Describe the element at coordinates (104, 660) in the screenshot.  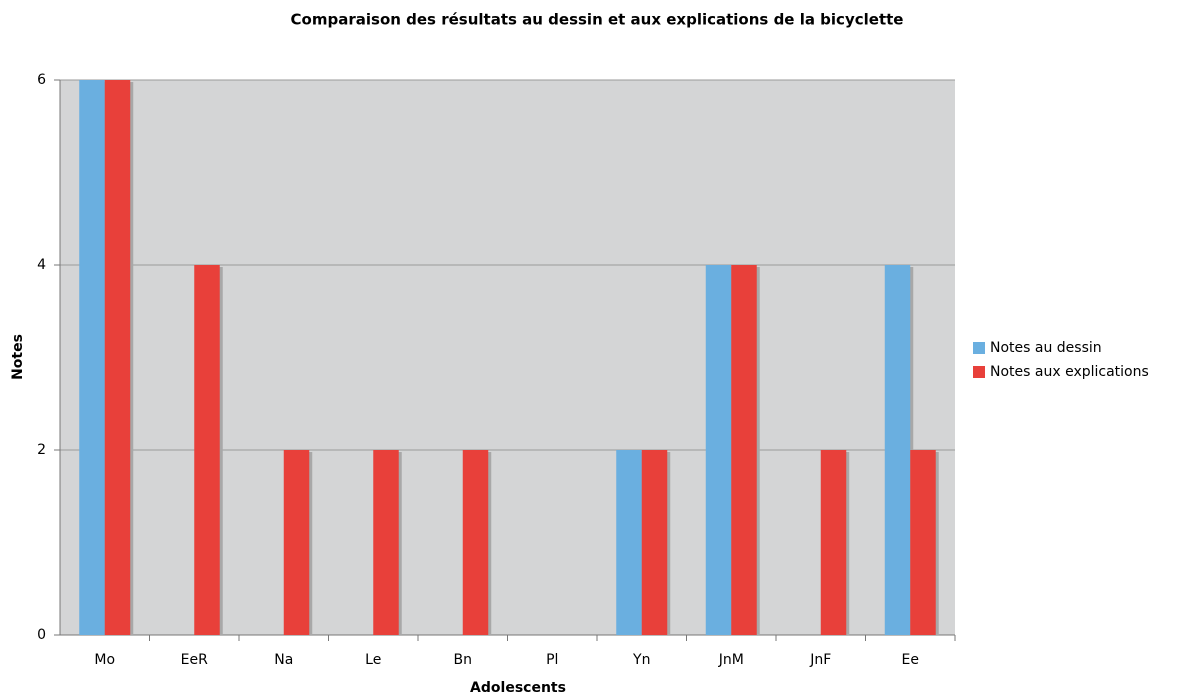
I see `x-tick-label: Mo` at that location.